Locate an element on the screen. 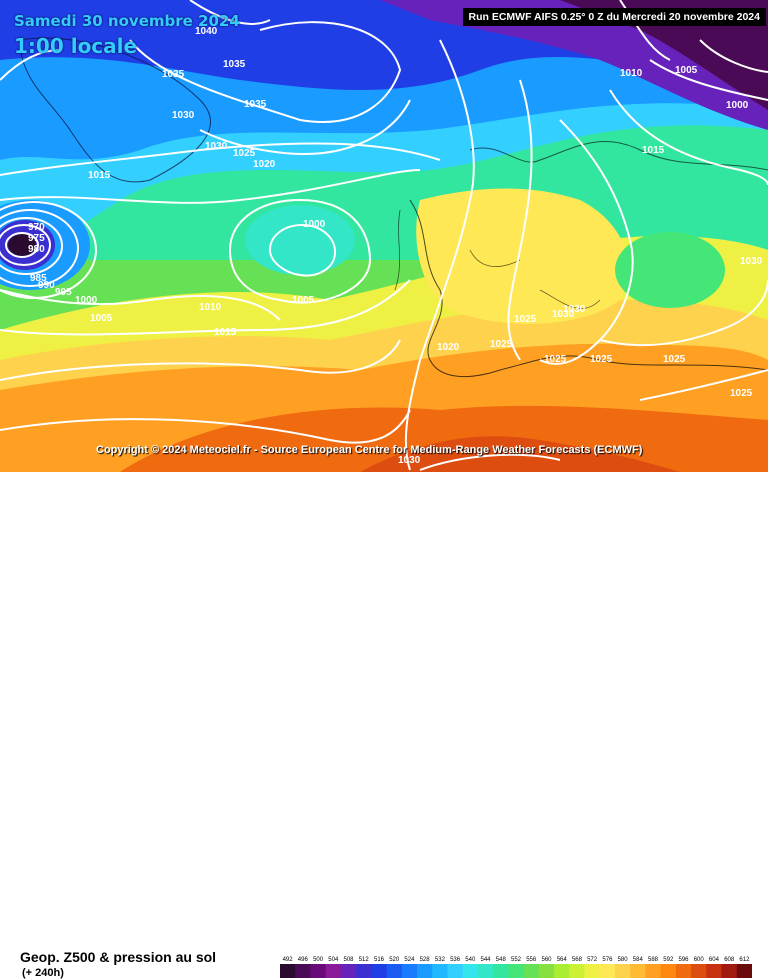 The height and width of the screenshot is (980, 768). legend-tick-label: 524 is located at coordinates (409, 960).